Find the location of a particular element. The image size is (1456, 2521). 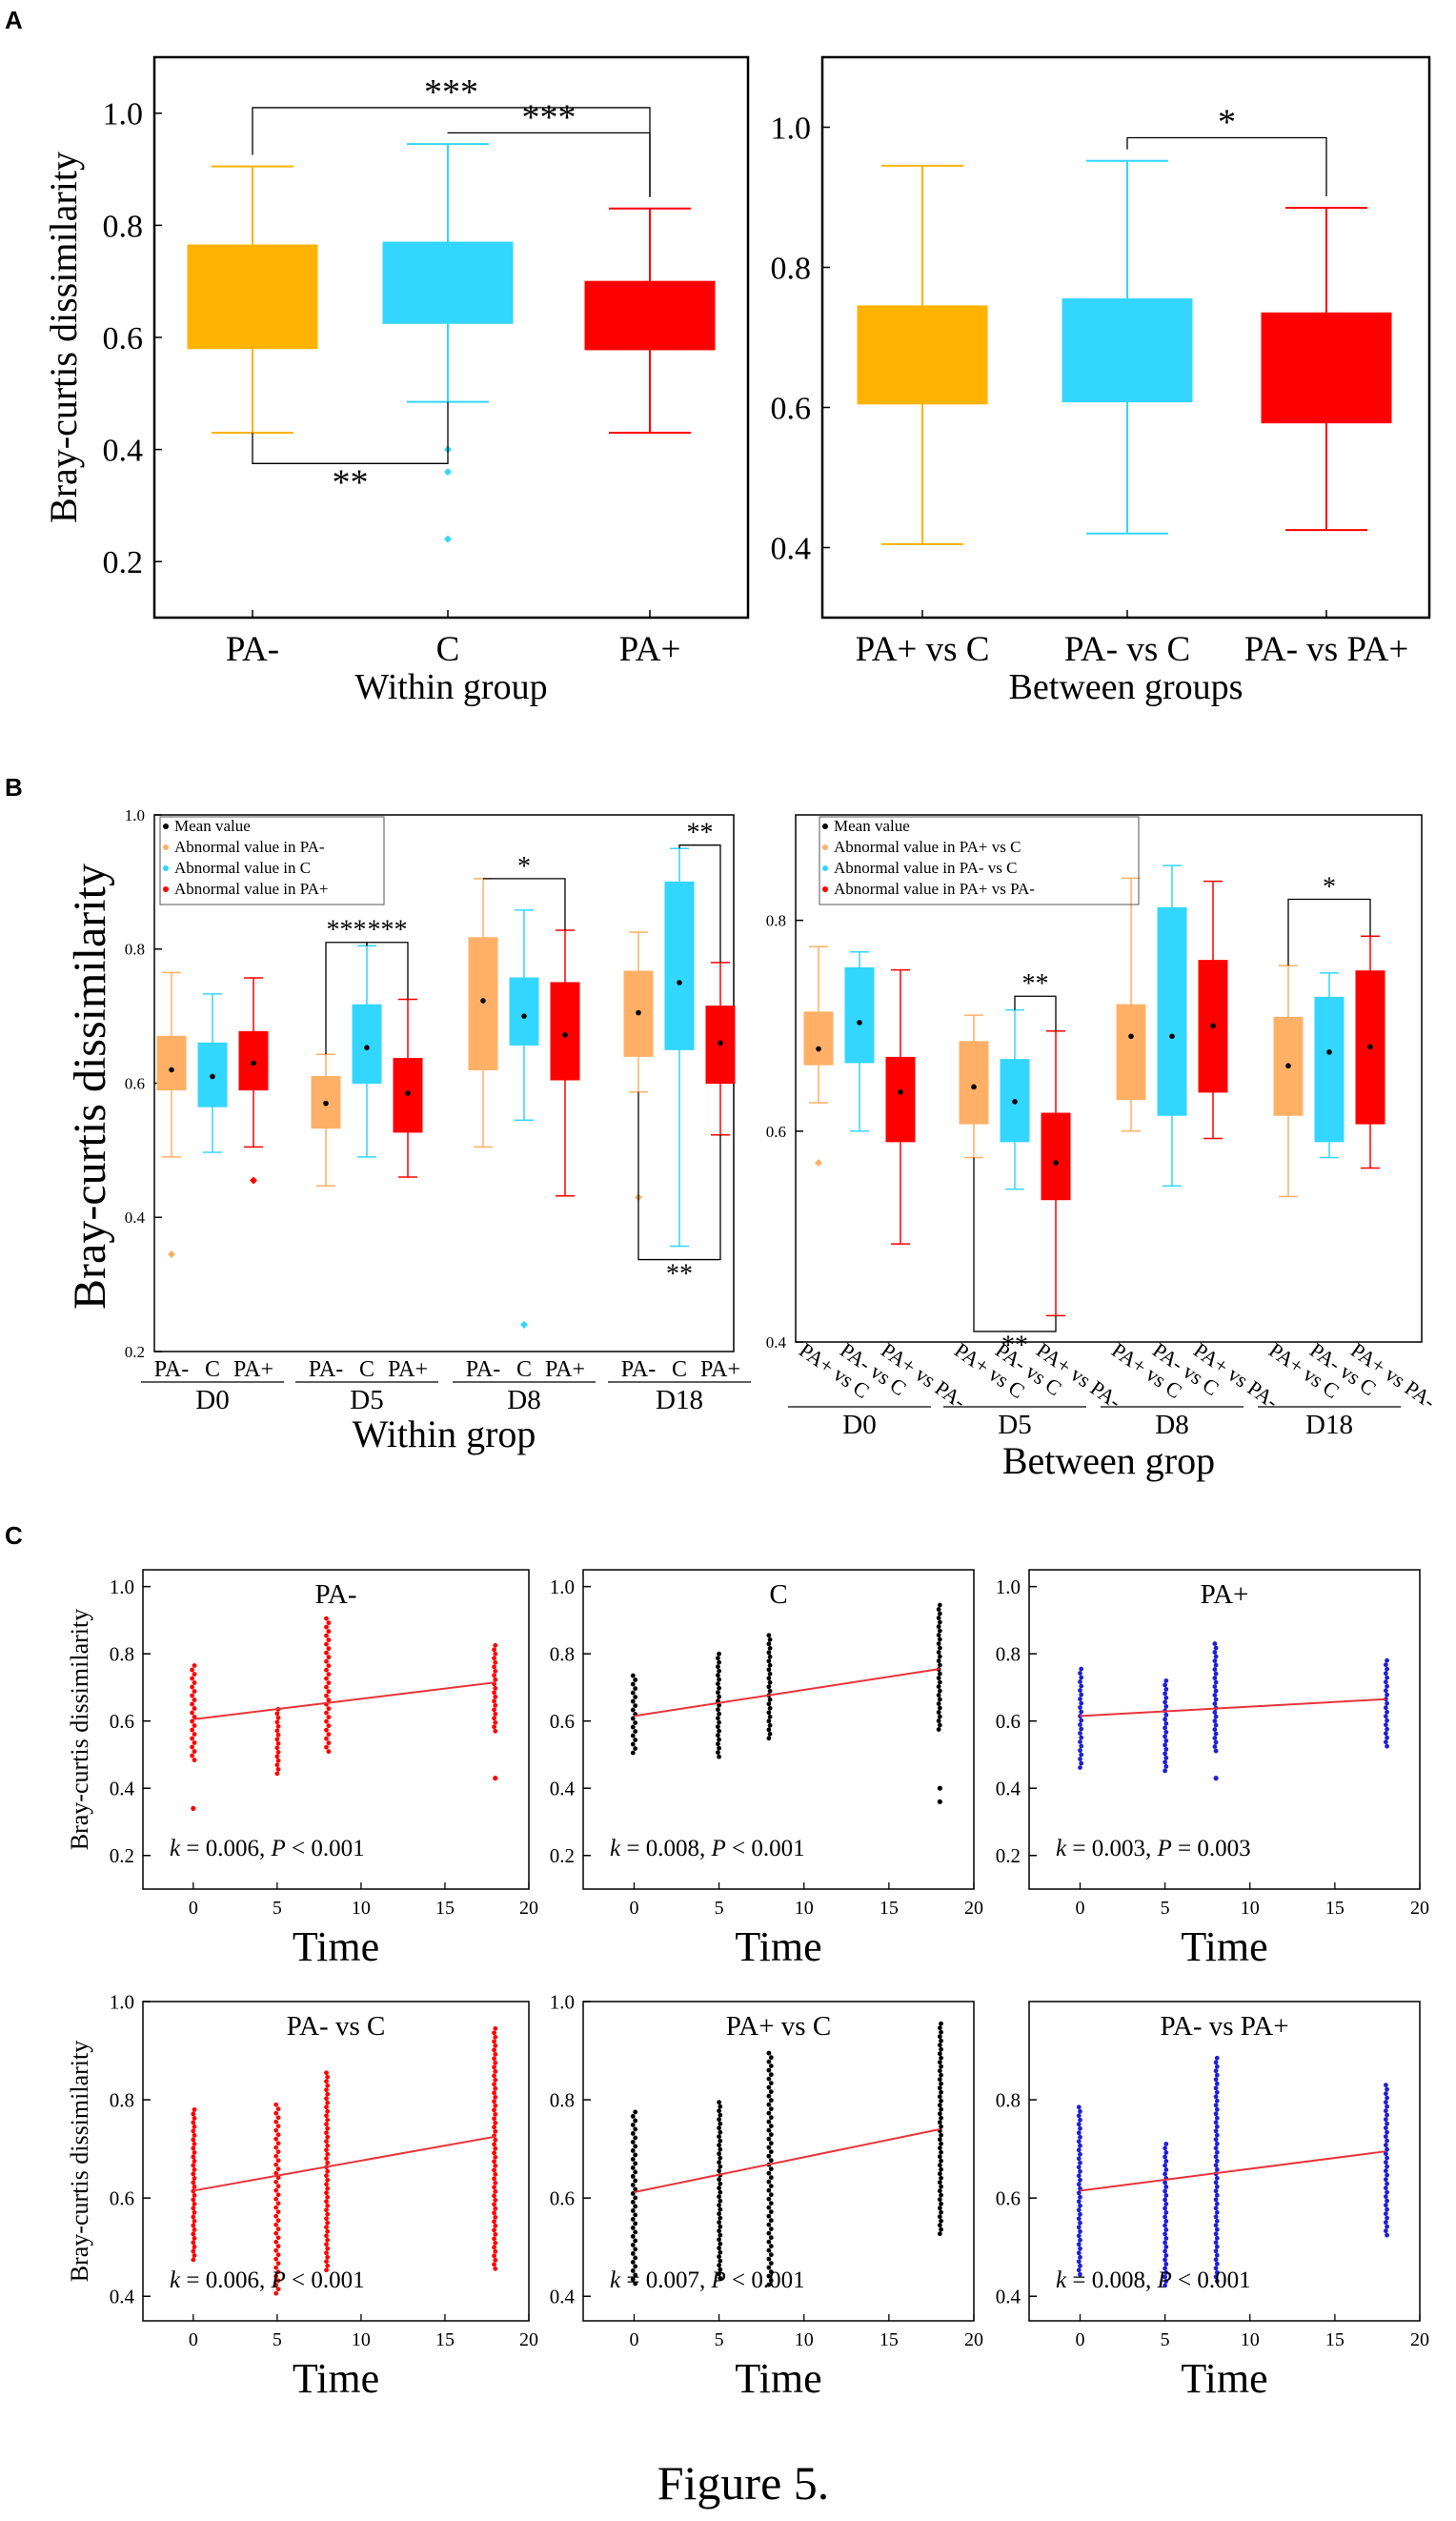

box-b-3-1-box is located at coordinates (860, 1015).